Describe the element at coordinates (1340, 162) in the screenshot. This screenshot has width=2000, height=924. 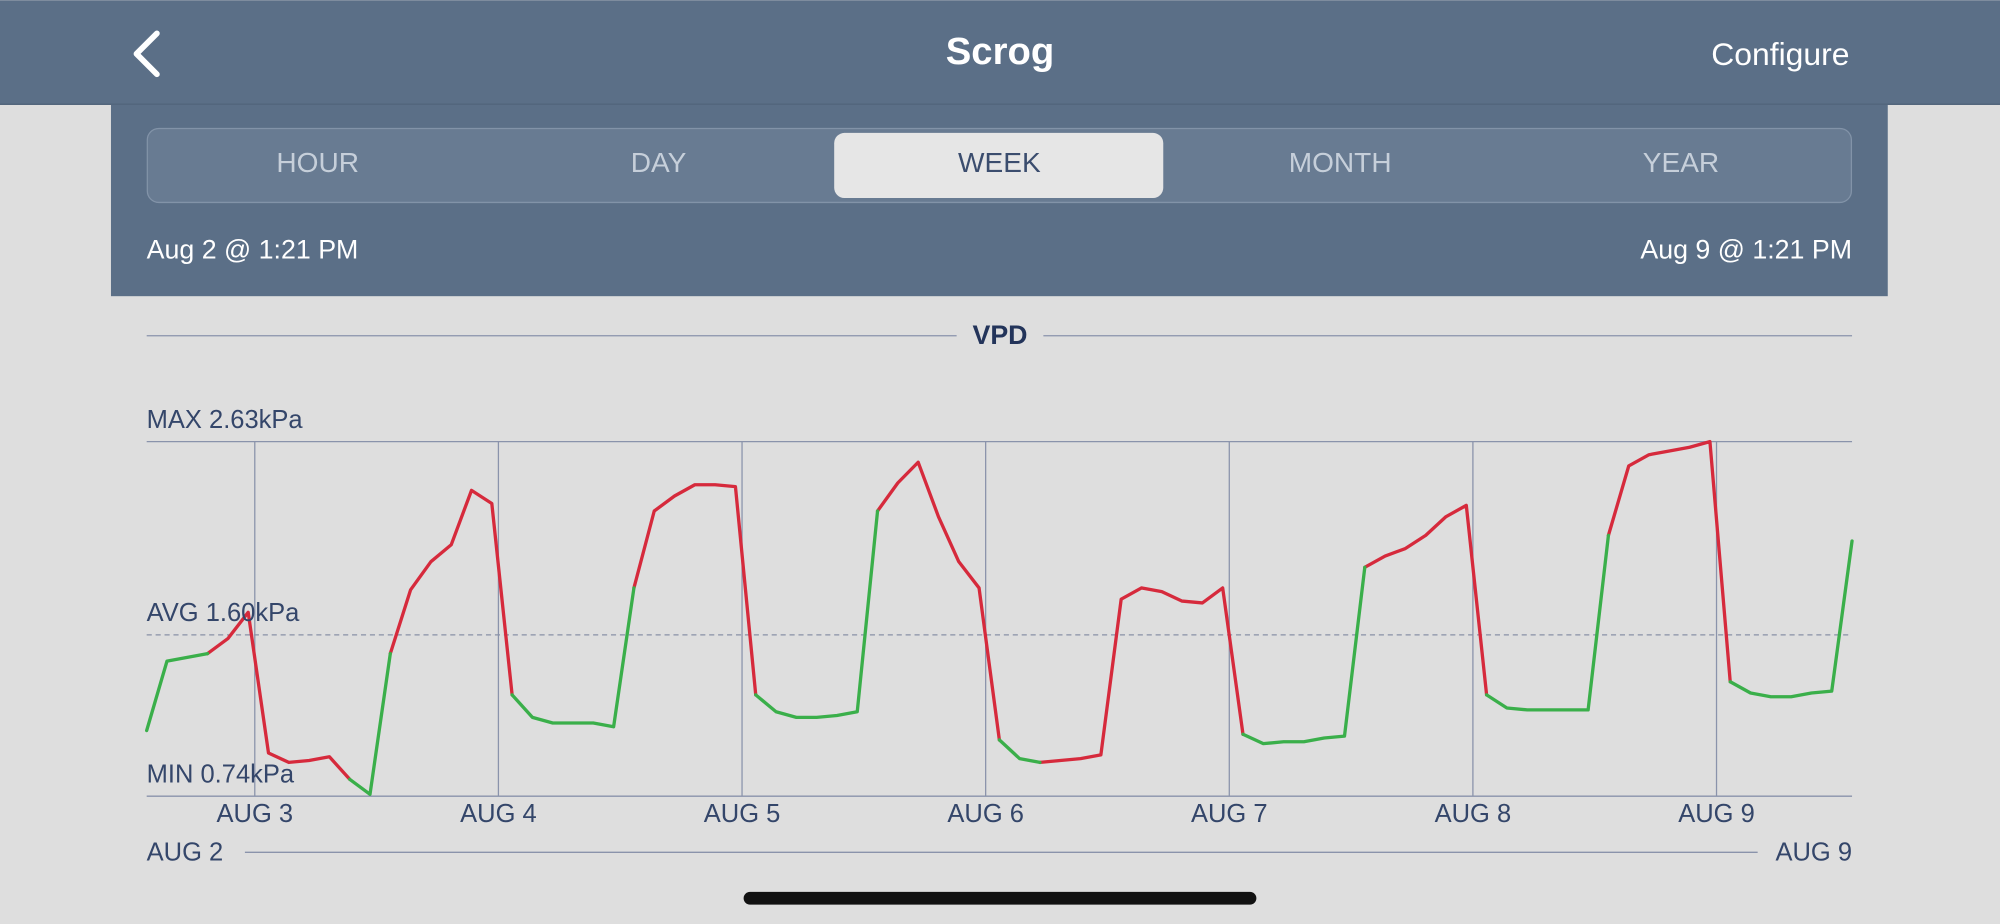
I see `tab: MONTH` at that location.